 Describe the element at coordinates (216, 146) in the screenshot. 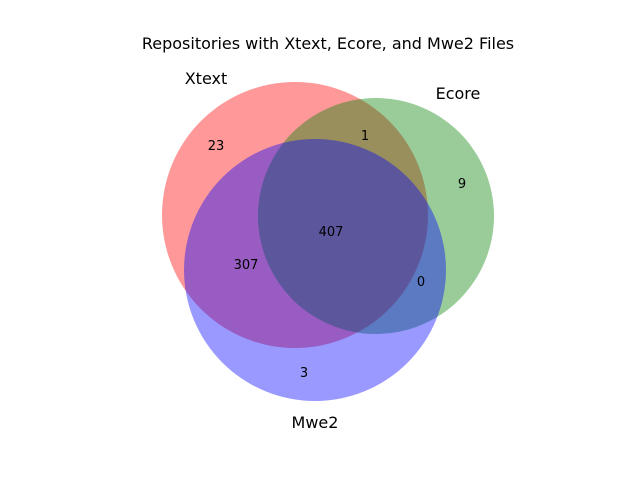

I see `region-count-xtext-only: 23` at that location.